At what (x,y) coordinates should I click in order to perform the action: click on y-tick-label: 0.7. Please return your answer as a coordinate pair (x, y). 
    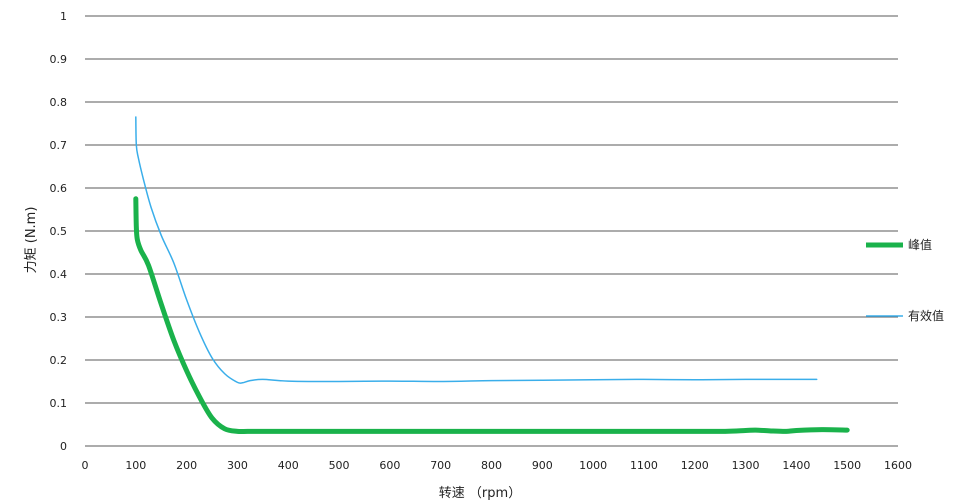
    Looking at the image, I should click on (59, 145).